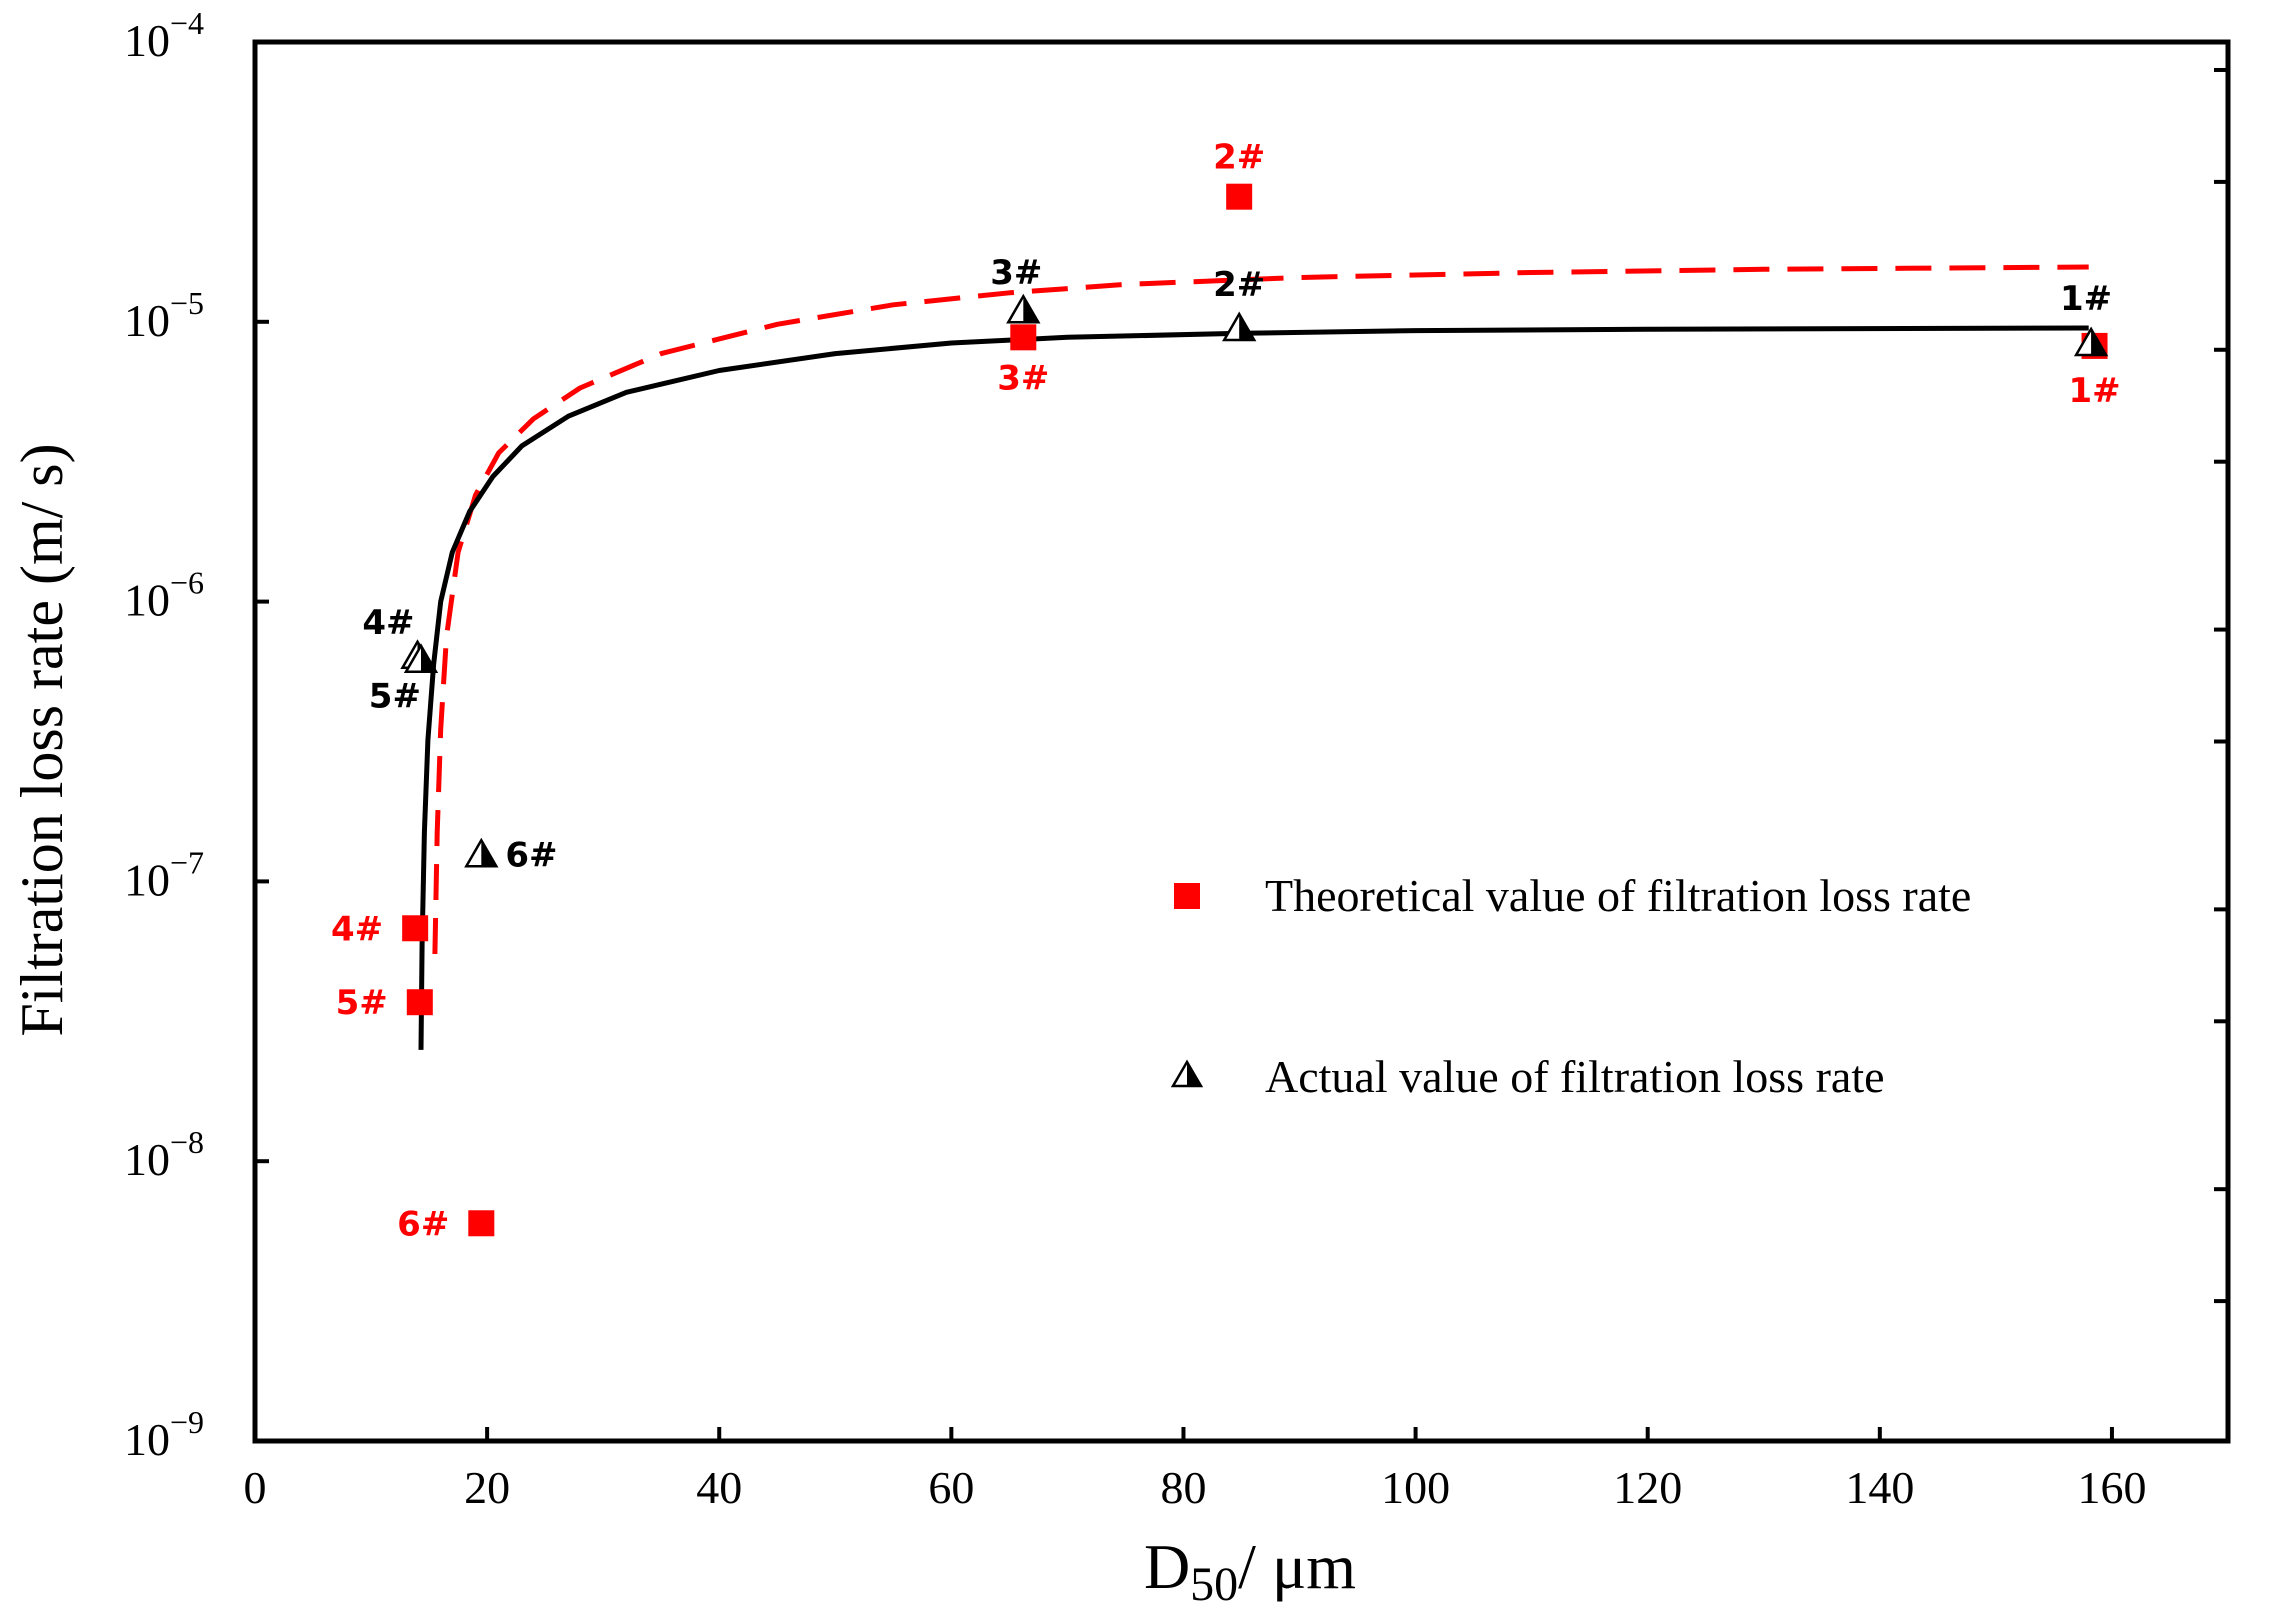  Describe the element at coordinates (1879, 1487) in the screenshot. I see `x-tick-label-7: 140` at that location.